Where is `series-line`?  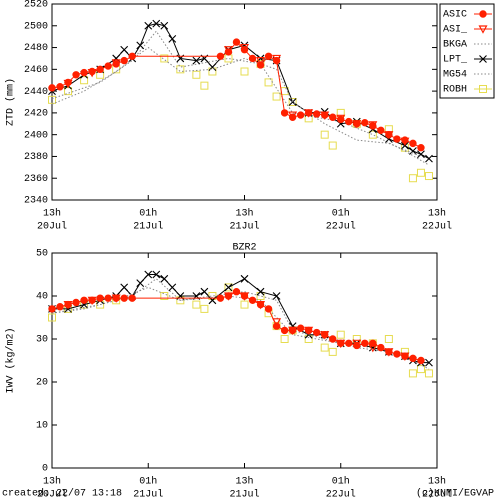 series-line is located at coordinates (240, 324).